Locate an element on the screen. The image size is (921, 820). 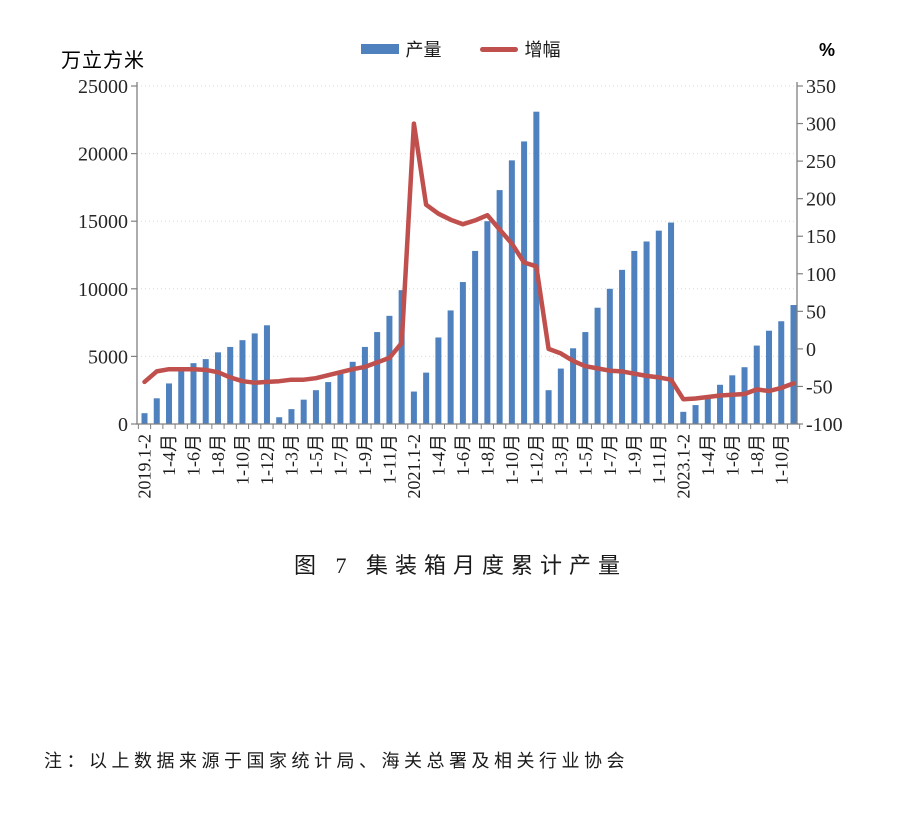
source-note: 注：以上数据来源于国家统计局、海关总署及相关行业协会 is located at coordinates (336, 761).